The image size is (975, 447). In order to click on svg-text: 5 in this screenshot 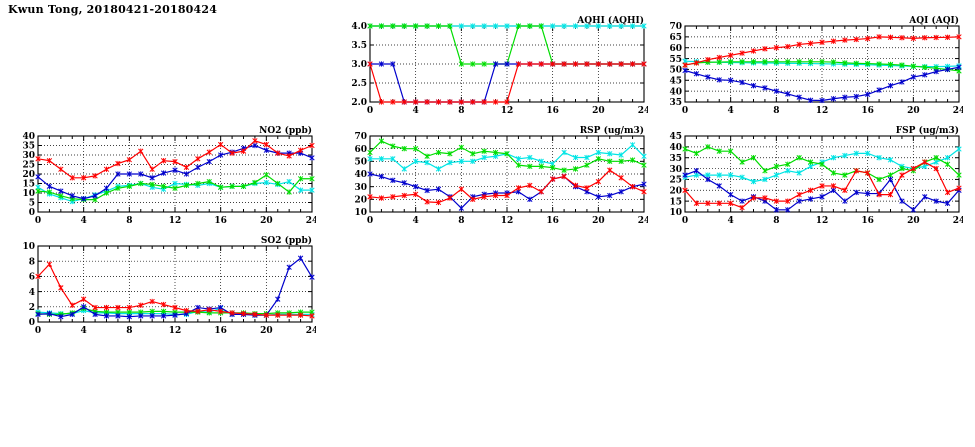, I will do `click(32, 204)`.